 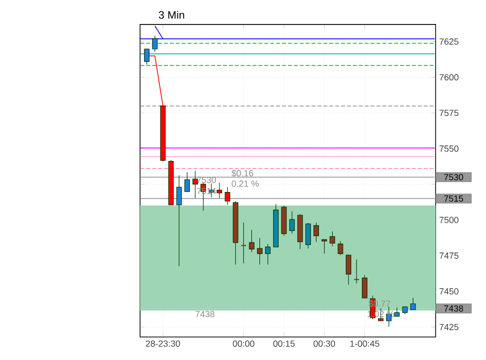 What do you see at coordinates (284, 343) in the screenshot?
I see `x-tick-label: 00:15` at bounding box center [284, 343].